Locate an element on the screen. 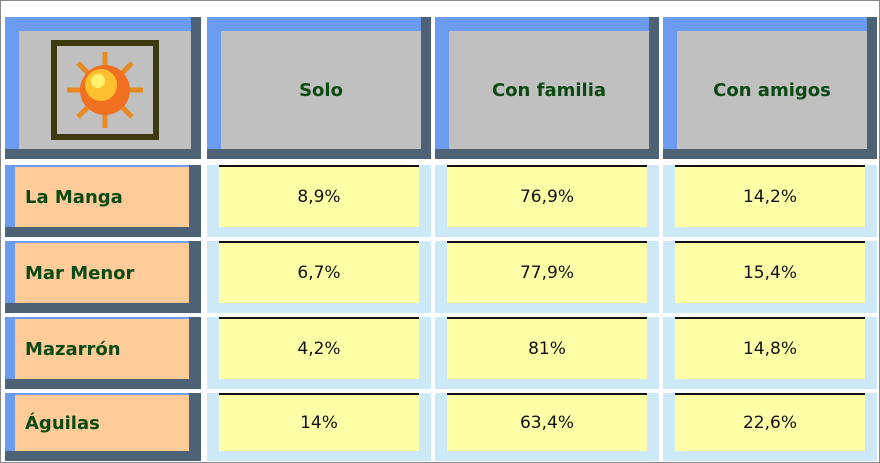  value-cell: 77,9% is located at coordinates (547, 277).